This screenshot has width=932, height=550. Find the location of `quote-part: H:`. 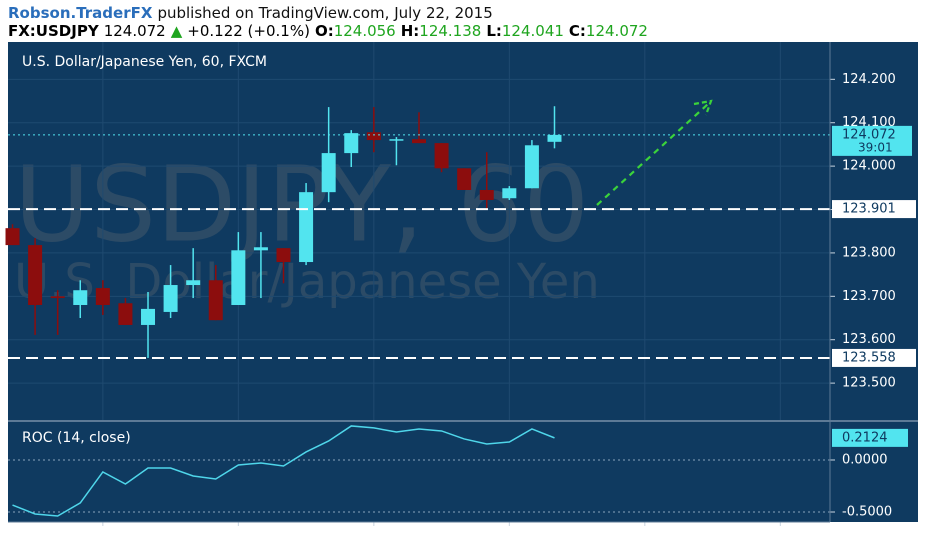

quote-part: H: is located at coordinates (410, 31).